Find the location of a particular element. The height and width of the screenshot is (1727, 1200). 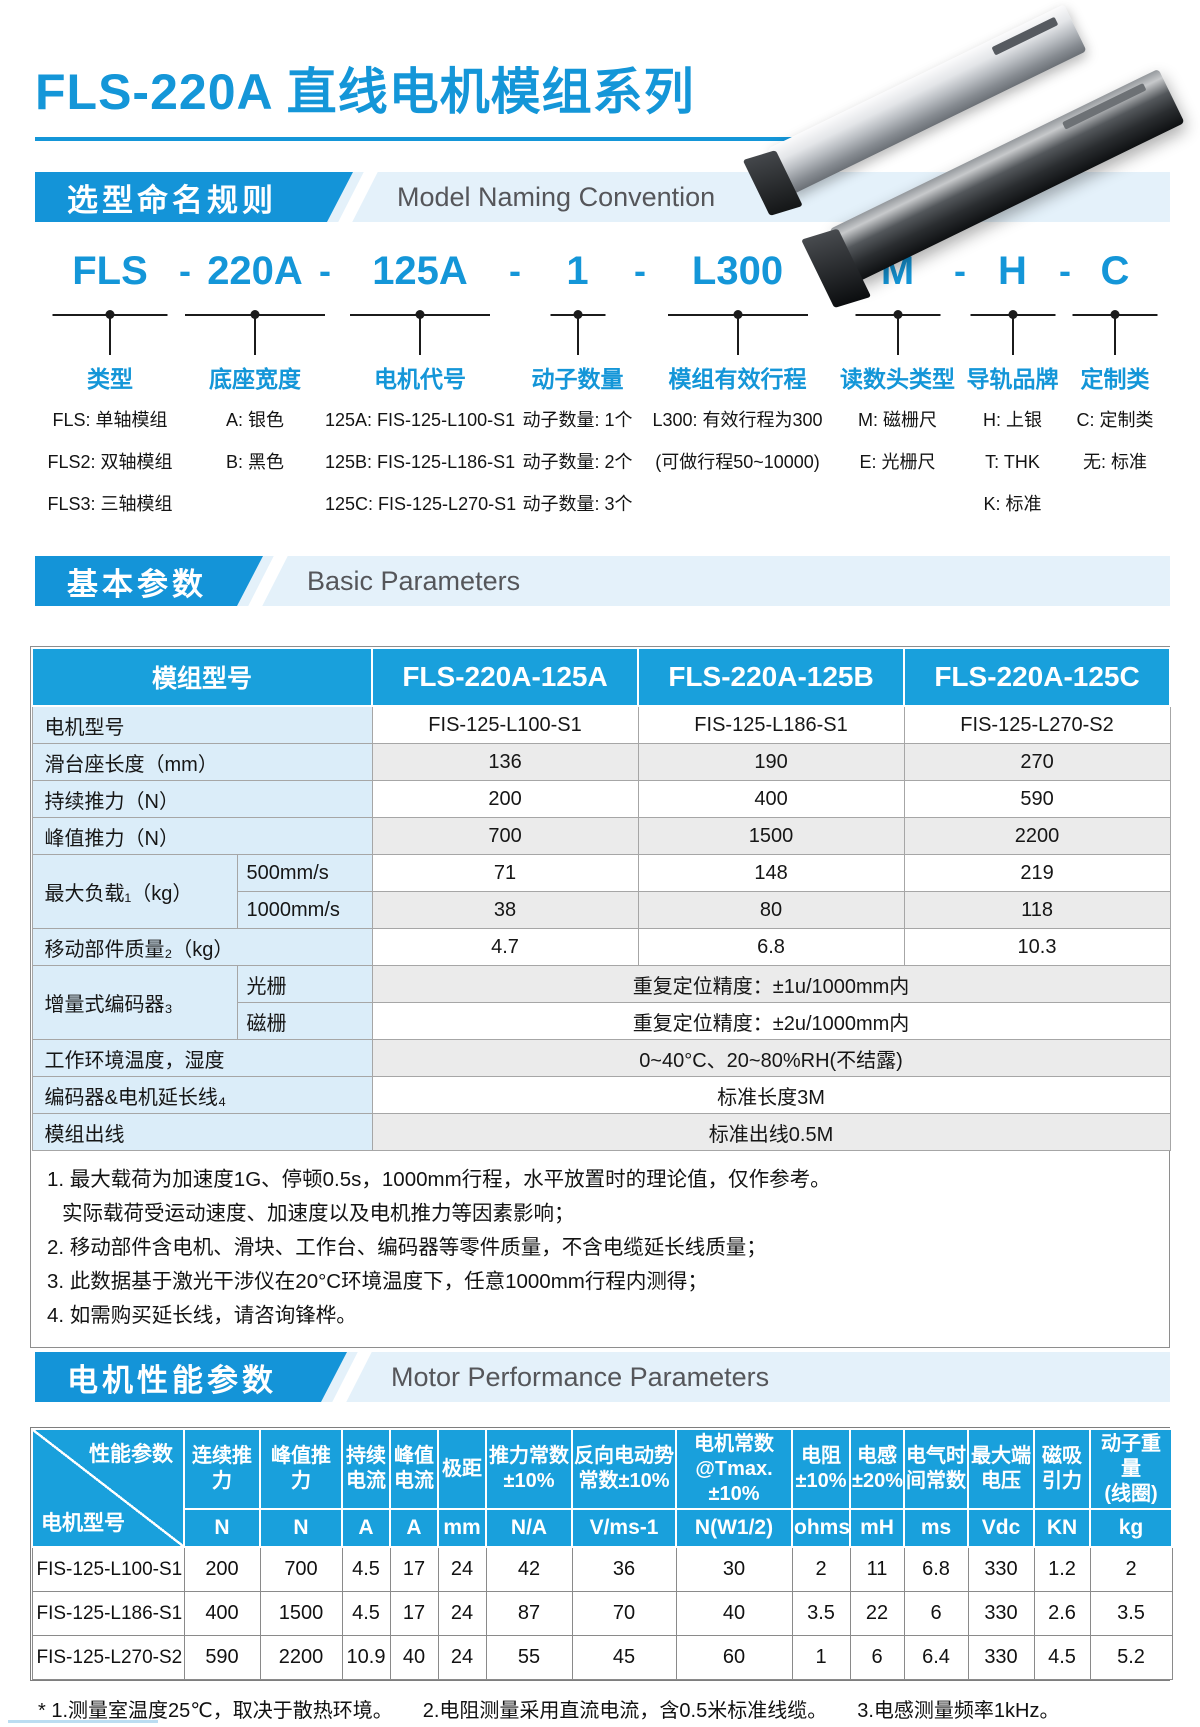

note-line: 实际载荷受运动速度、加速度以及电机推力等因素影响； is located at coordinates (318, 1213).